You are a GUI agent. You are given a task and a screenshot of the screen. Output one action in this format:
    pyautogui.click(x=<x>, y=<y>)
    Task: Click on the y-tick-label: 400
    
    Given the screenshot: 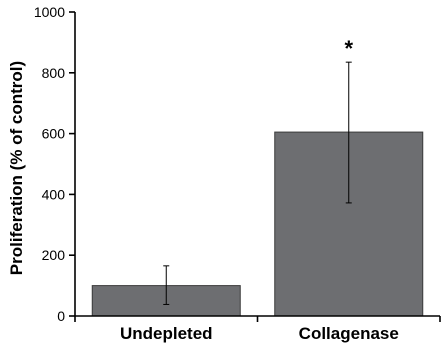 What is the action you would take?
    pyautogui.click(x=54, y=194)
    